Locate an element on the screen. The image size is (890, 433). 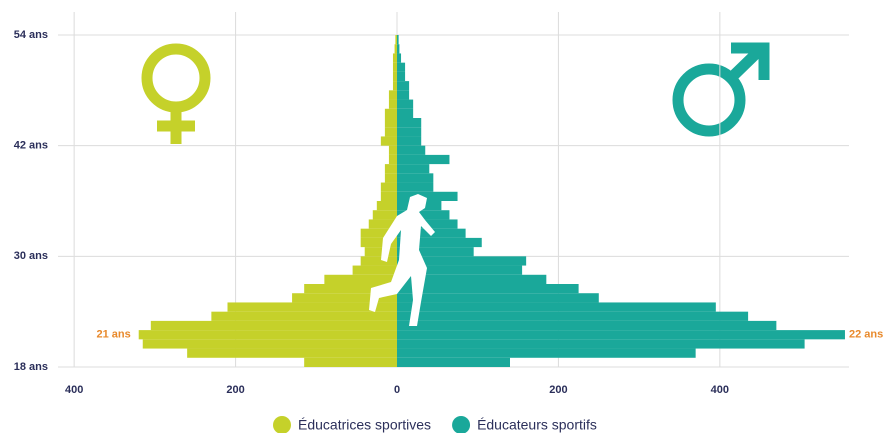
y-tick-label: 42 ans is located at coordinates (31, 146).